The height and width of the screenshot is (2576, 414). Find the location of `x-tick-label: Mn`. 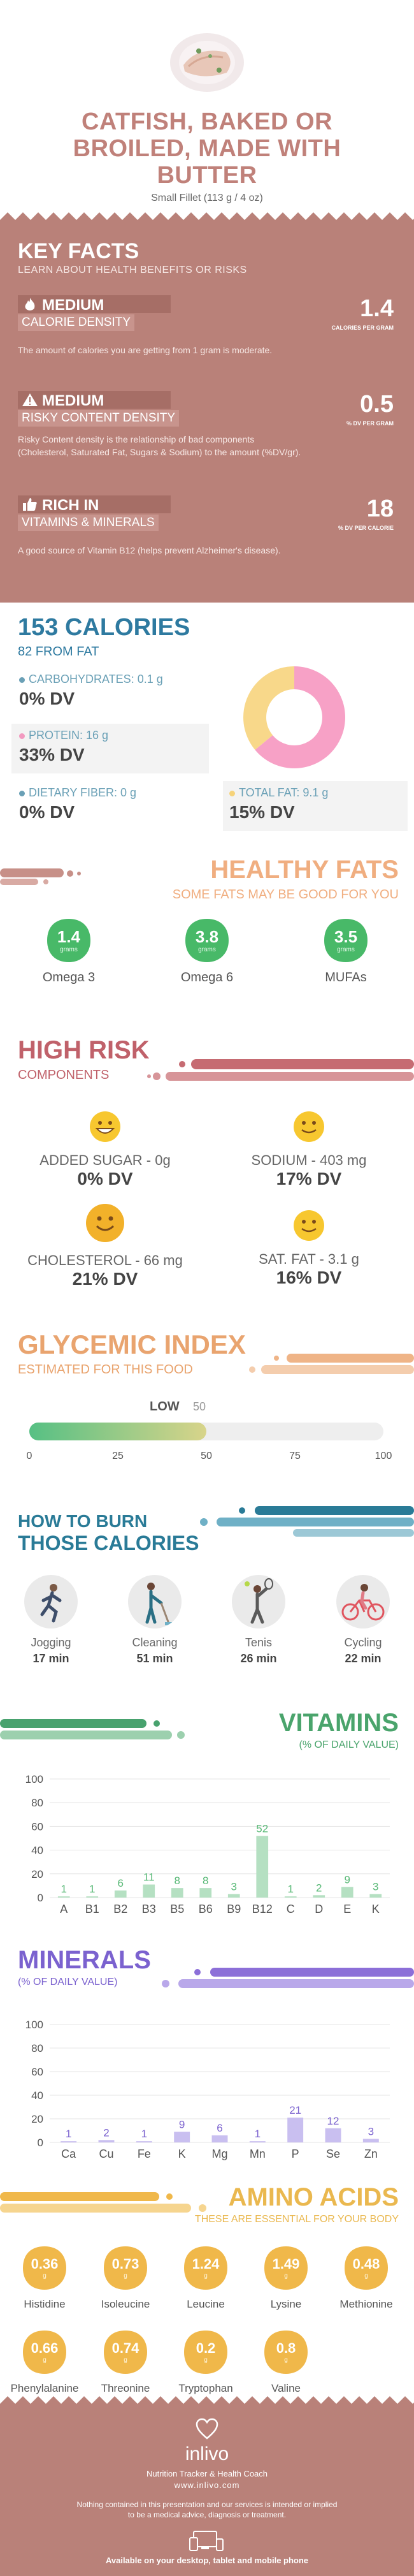

x-tick-label: Mn is located at coordinates (258, 2154).